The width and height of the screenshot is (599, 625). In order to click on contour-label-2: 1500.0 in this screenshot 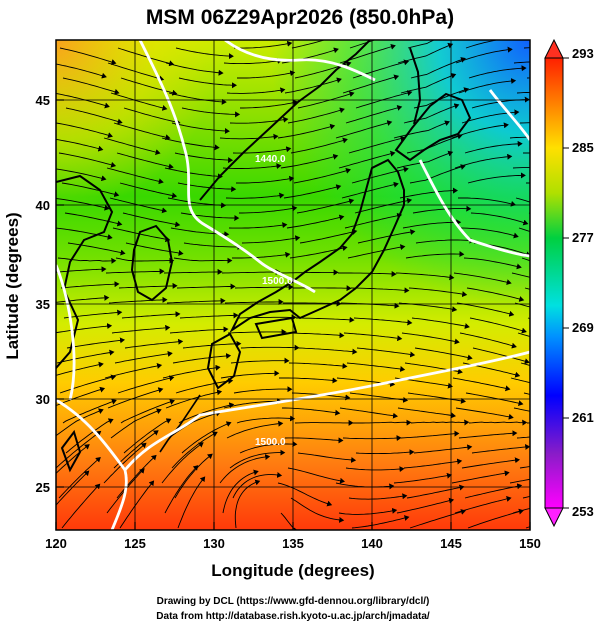, I will do `click(277, 281)`.